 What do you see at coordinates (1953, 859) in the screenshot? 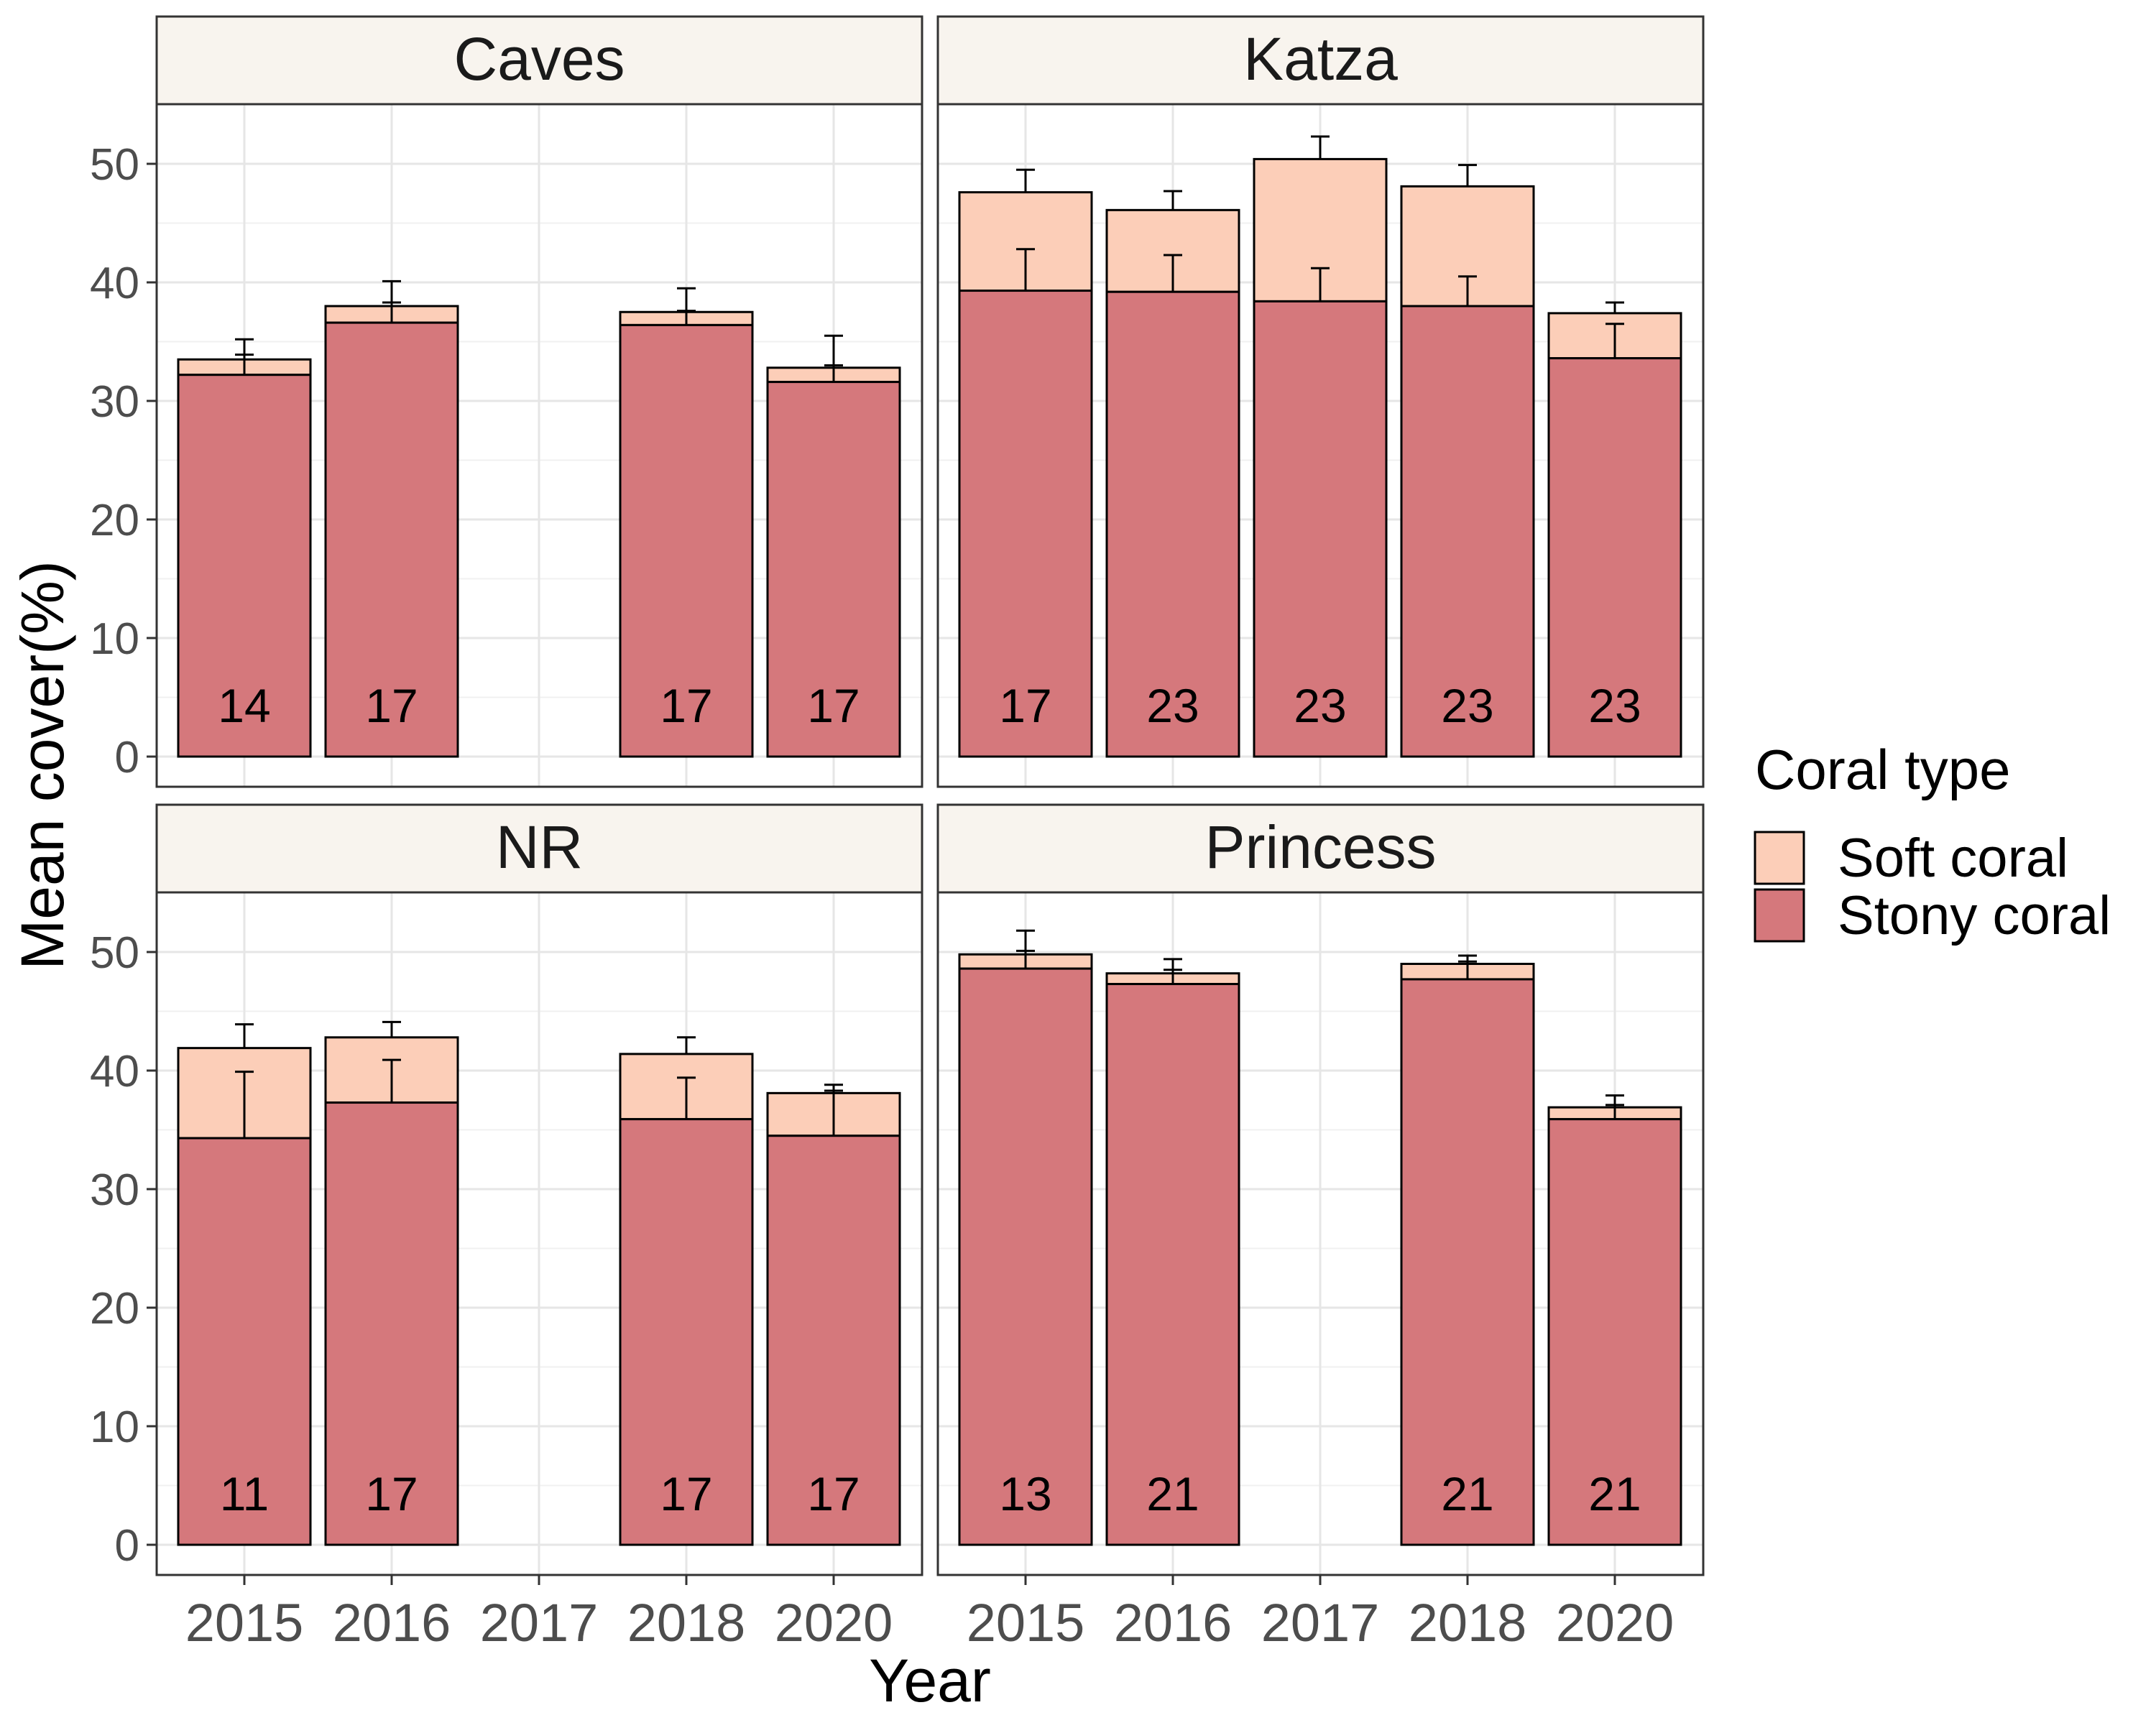
I see `legend-label: Soft coral` at bounding box center [1953, 859].